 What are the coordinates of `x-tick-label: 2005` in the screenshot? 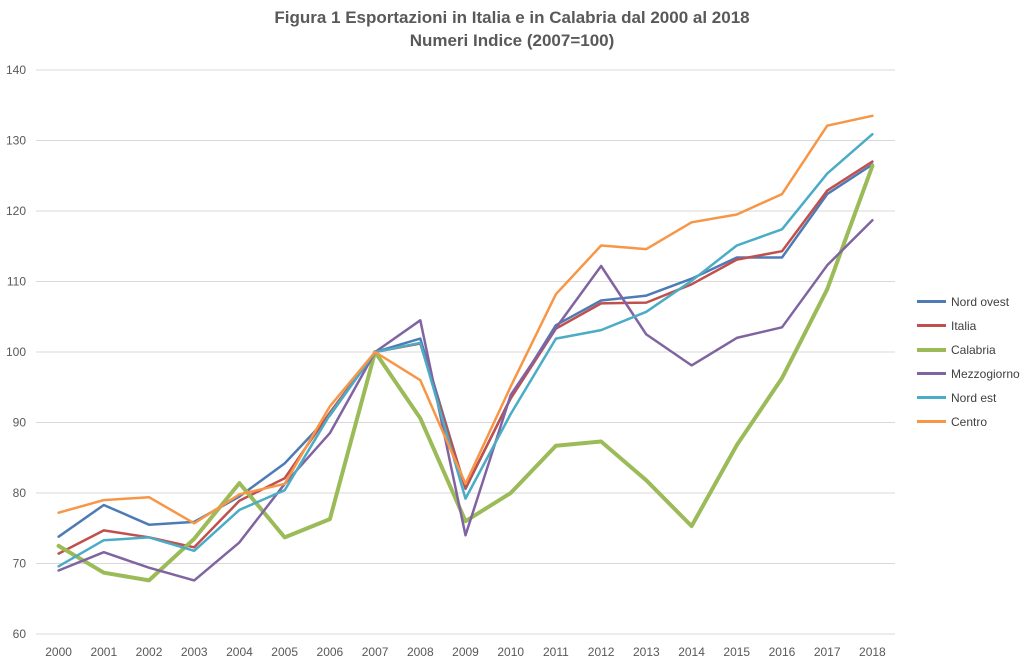 It's located at (284, 652).